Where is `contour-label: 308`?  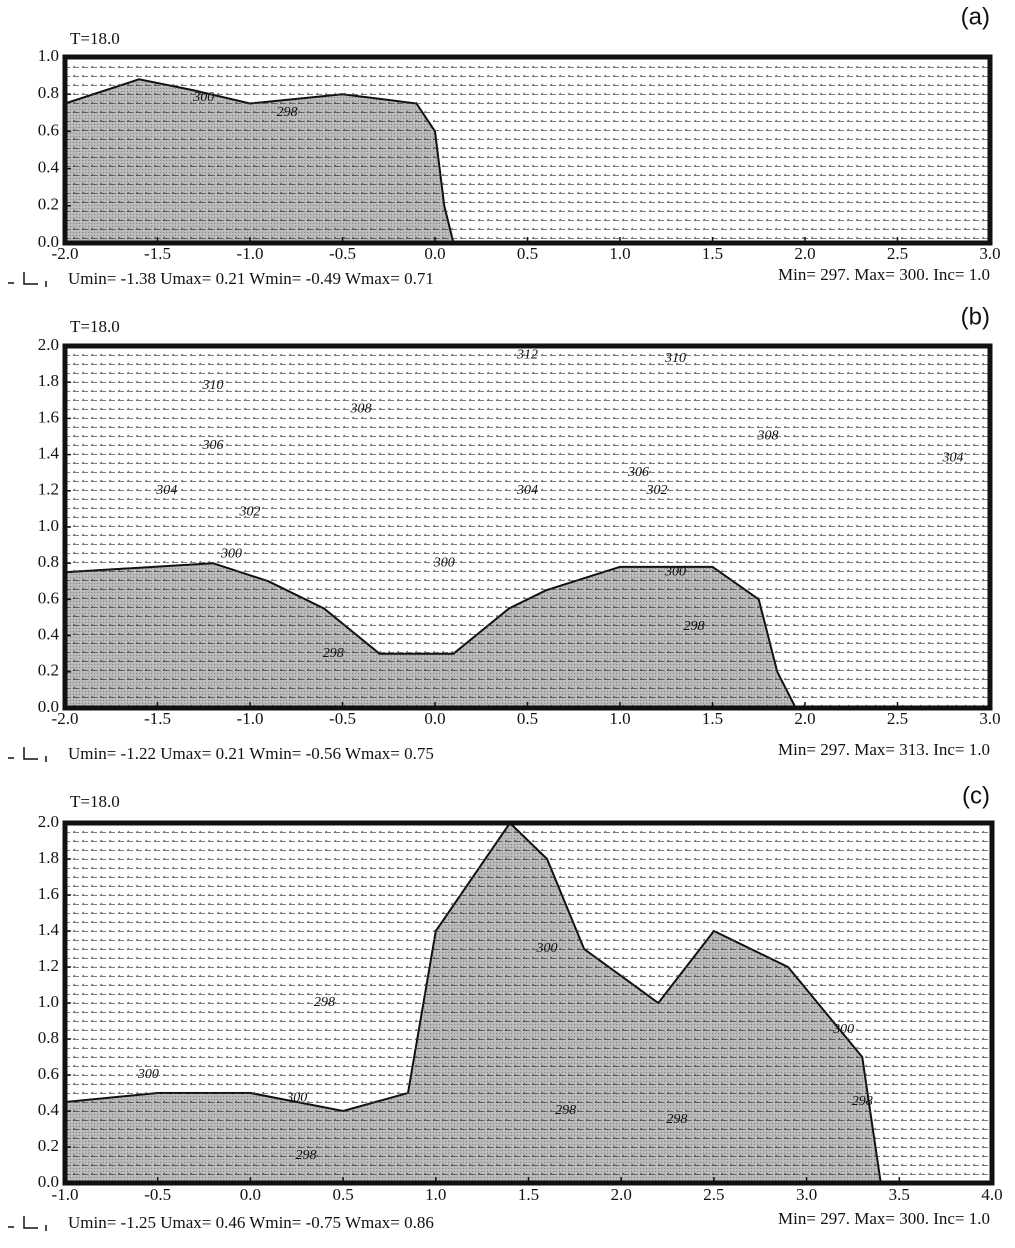
contour-label: 308 is located at coordinates (361, 409).